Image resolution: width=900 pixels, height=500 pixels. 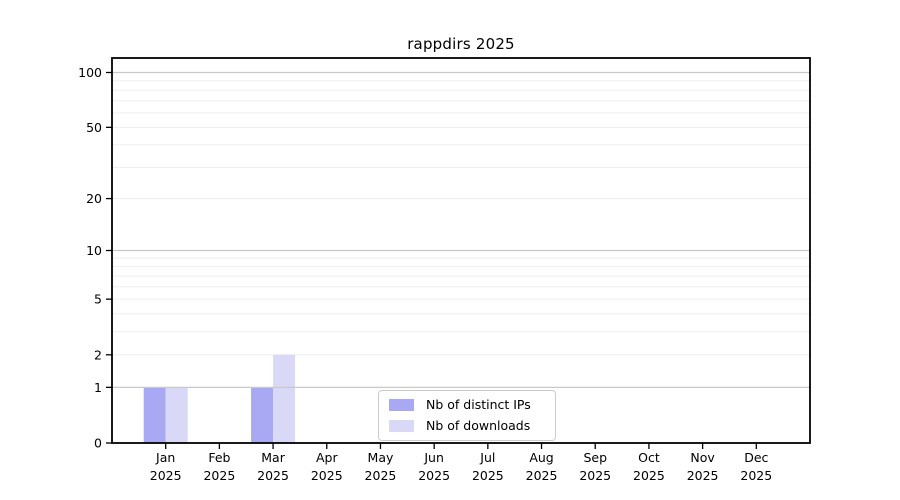 What do you see at coordinates (478, 404) in the screenshot?
I see `legend-label-distinct-ips: Nb of distinct IPs` at bounding box center [478, 404].